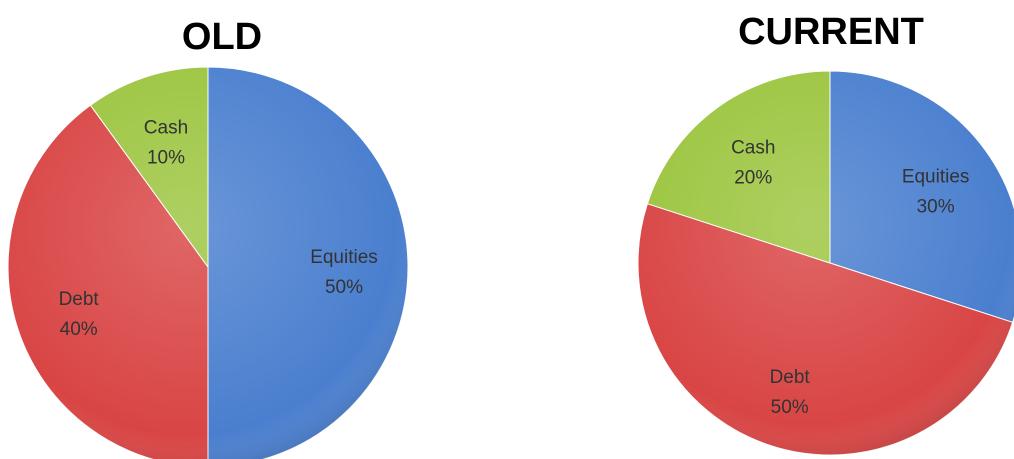 Image resolution: width=1014 pixels, height=459 pixels. What do you see at coordinates (753, 177) in the screenshot?
I see `value-label: 20%` at bounding box center [753, 177].